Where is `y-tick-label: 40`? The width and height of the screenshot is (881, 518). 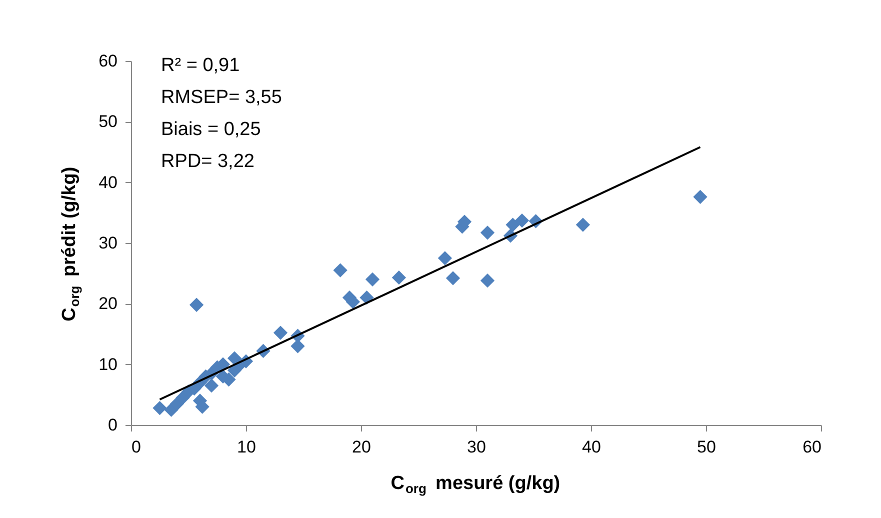 y-tick-label: 40 is located at coordinates (108, 182).